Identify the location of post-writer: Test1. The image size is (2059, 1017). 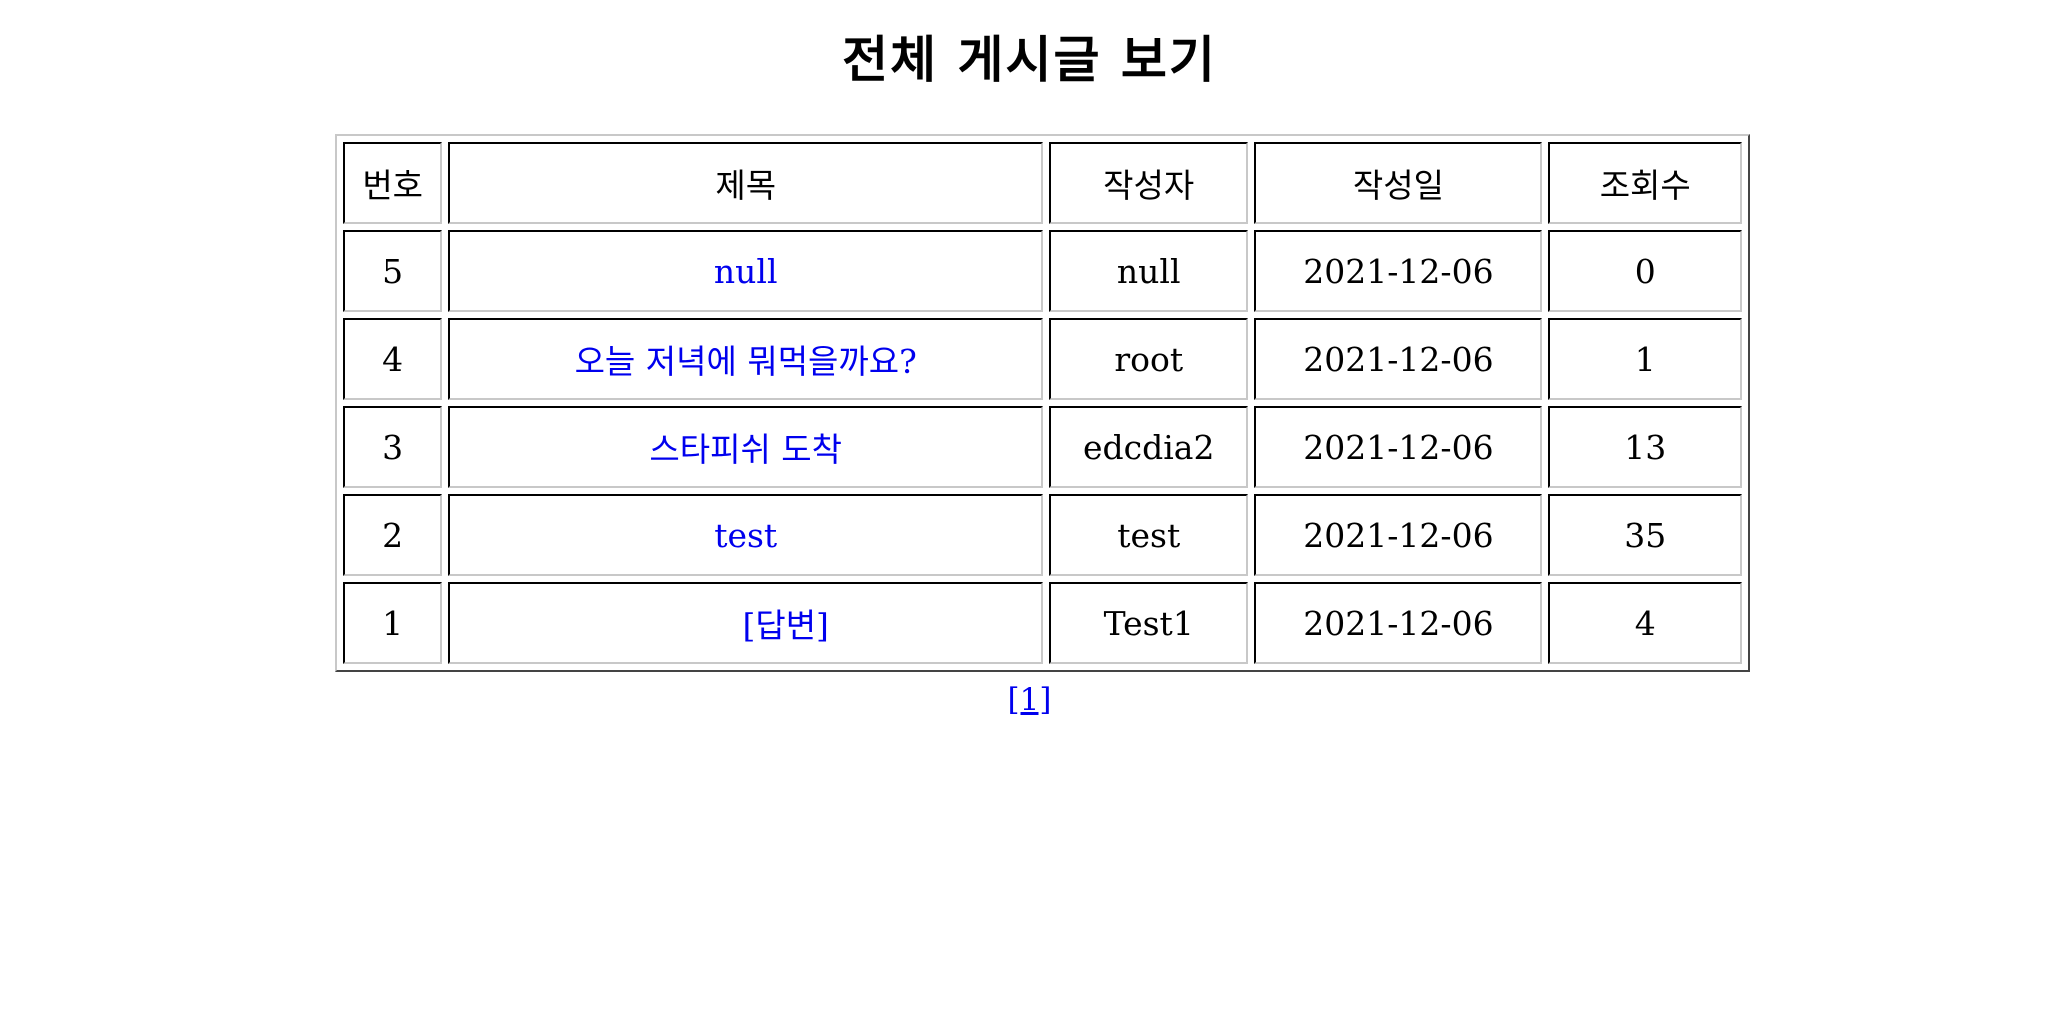
(1149, 623).